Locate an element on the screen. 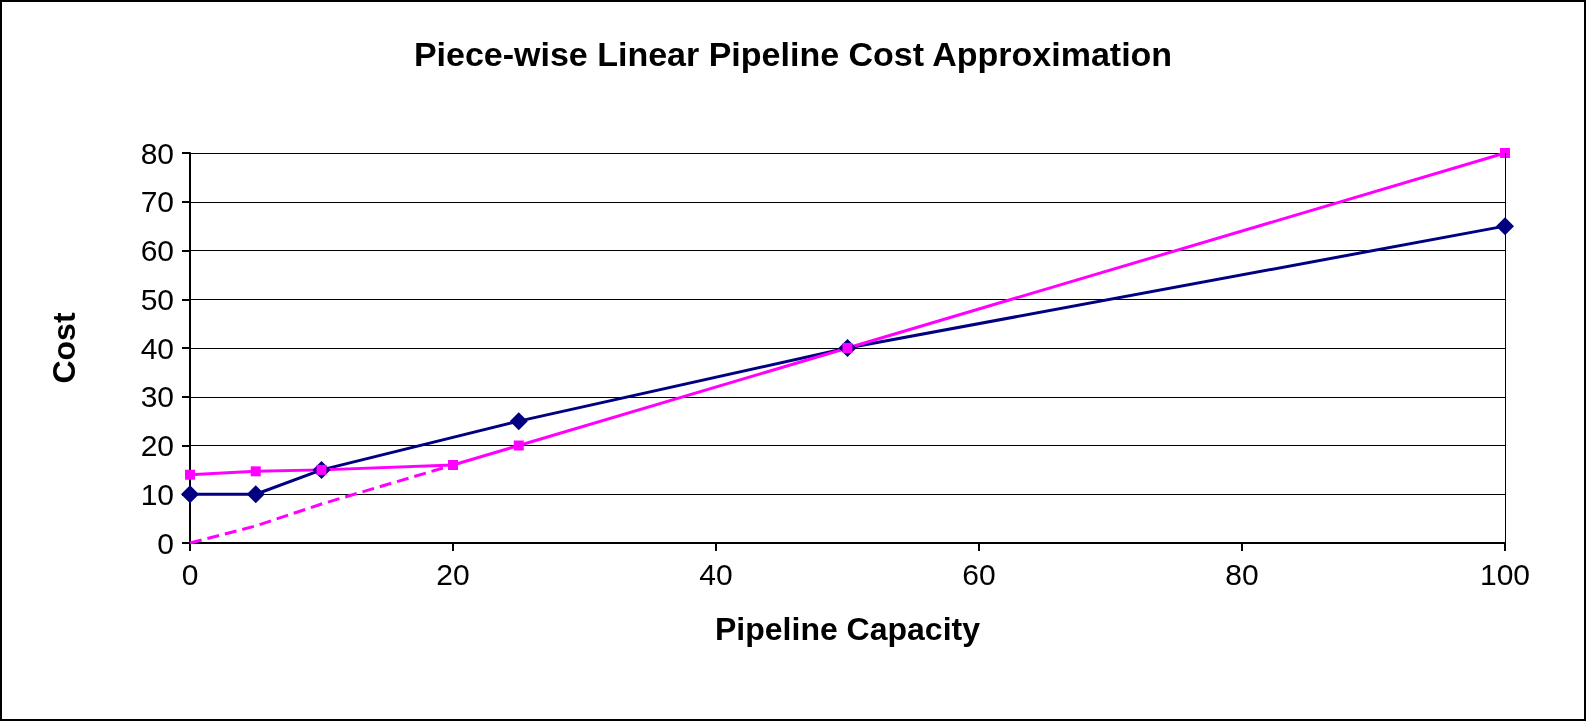 Image resolution: width=1586 pixels, height=721 pixels. x-tick-label: 0 is located at coordinates (190, 574).